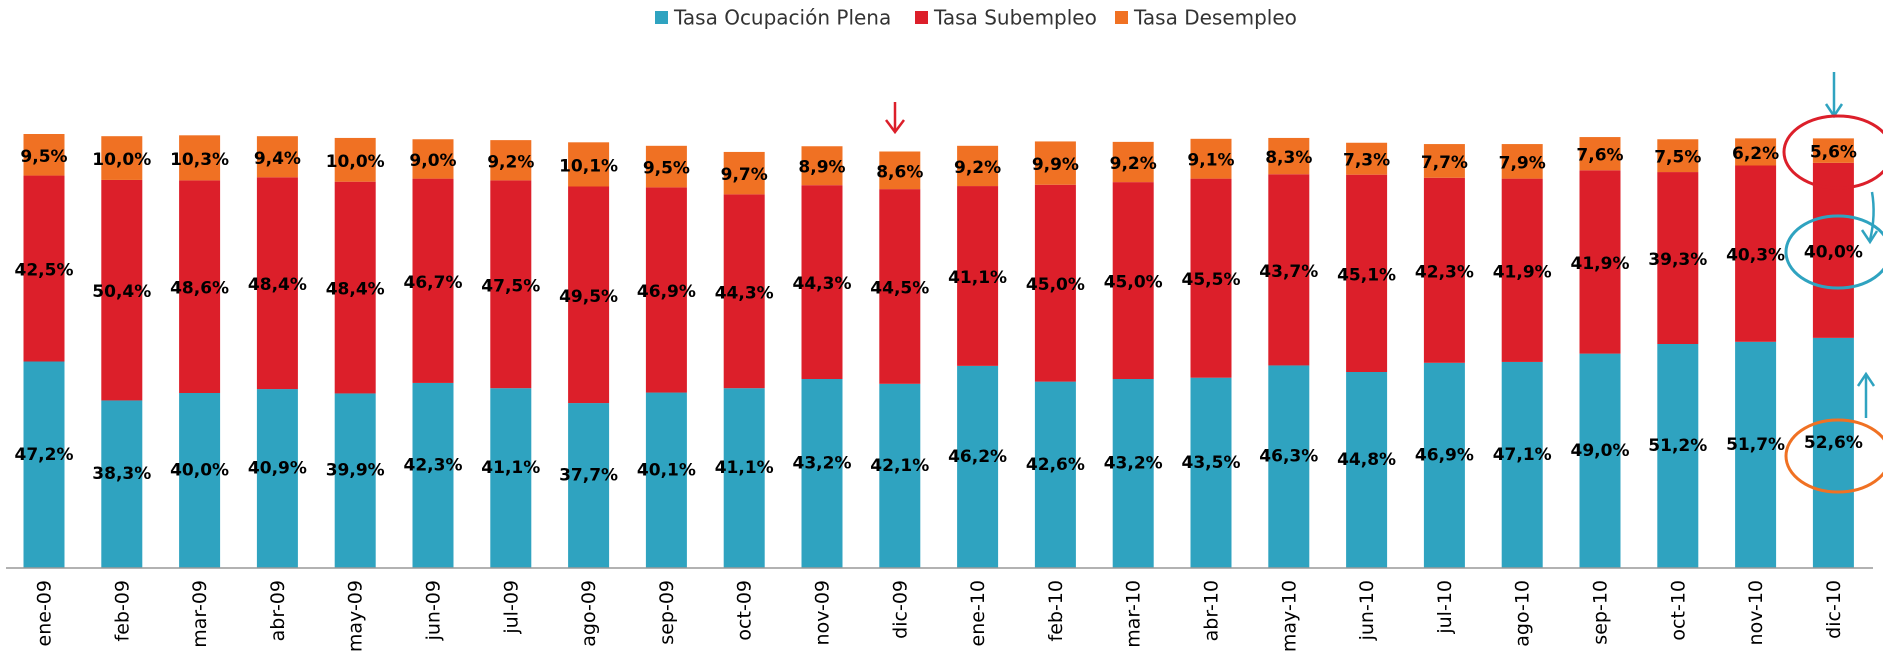 The image size is (1883, 671). I want to click on x-tick-label: ene-09, so click(45, 613).